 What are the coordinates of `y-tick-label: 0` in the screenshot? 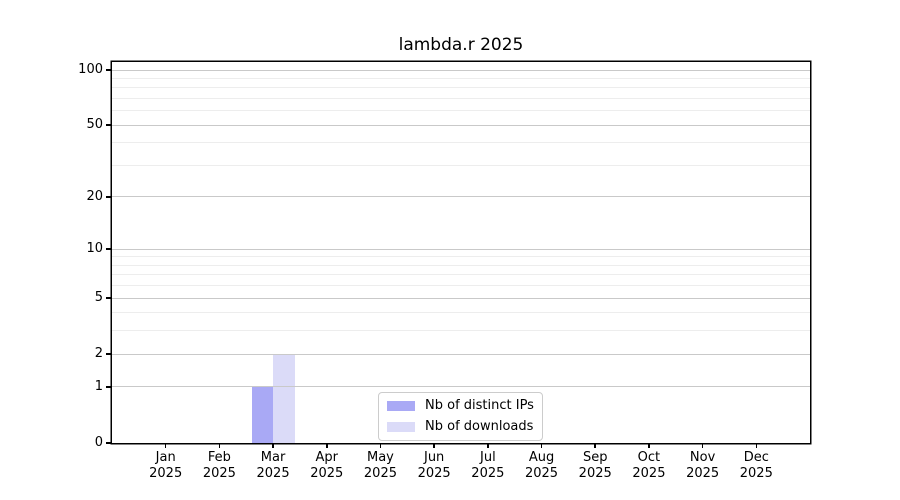 It's located at (98, 442).